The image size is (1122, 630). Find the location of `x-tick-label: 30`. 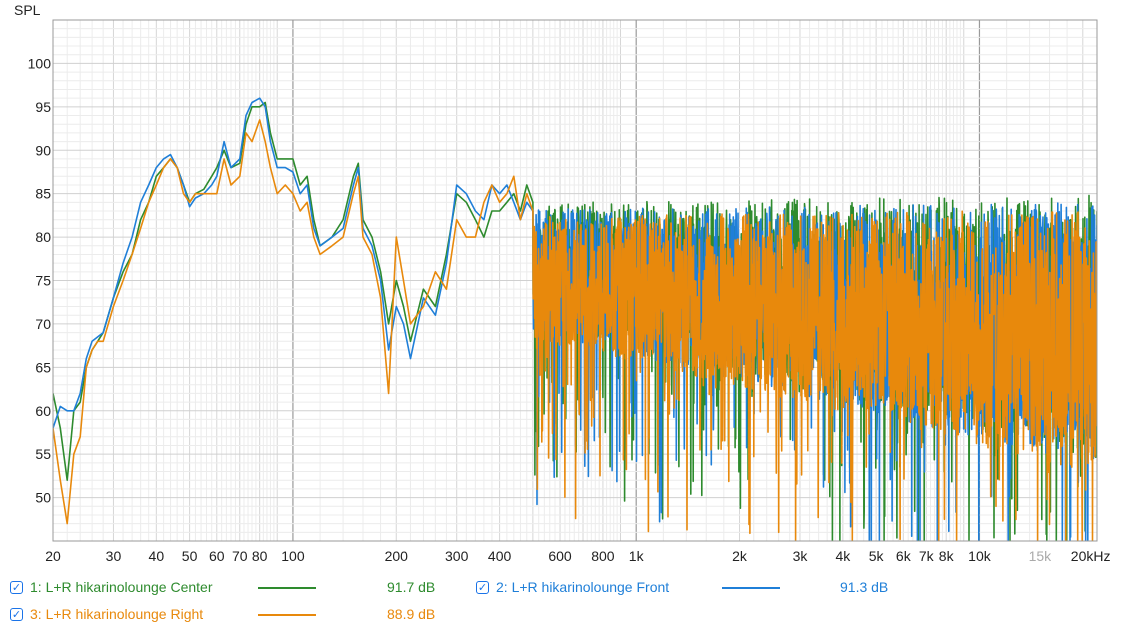

x-tick-label: 30 is located at coordinates (114, 556).